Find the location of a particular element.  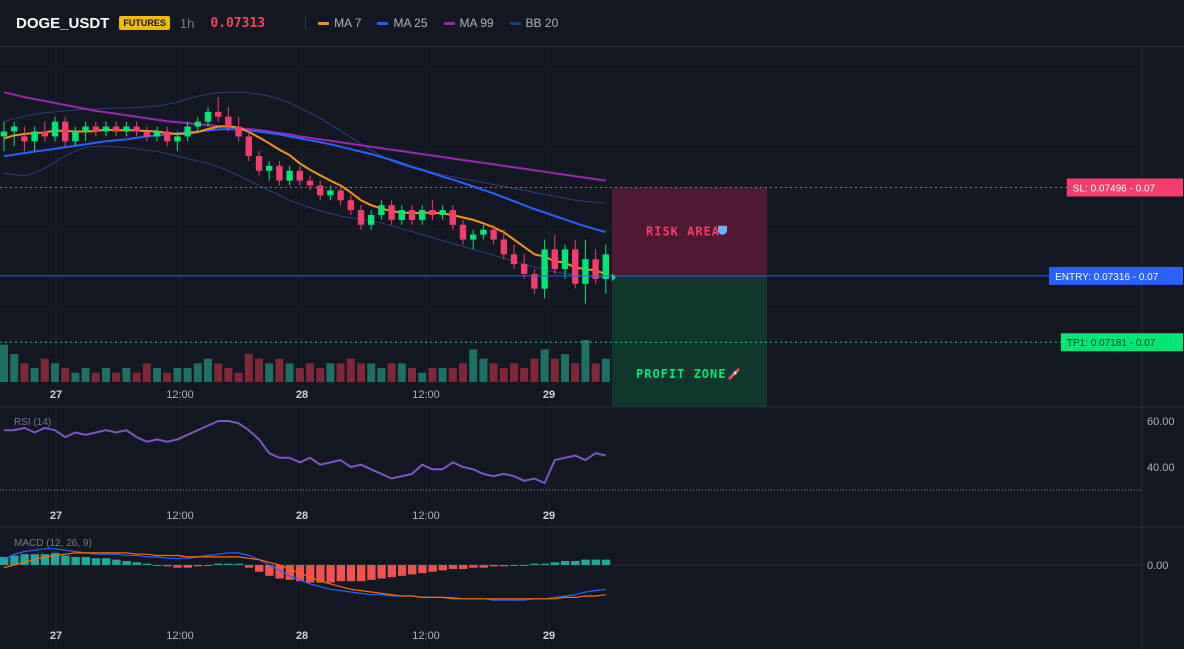

interval-selector: 1h is located at coordinates (187, 23).